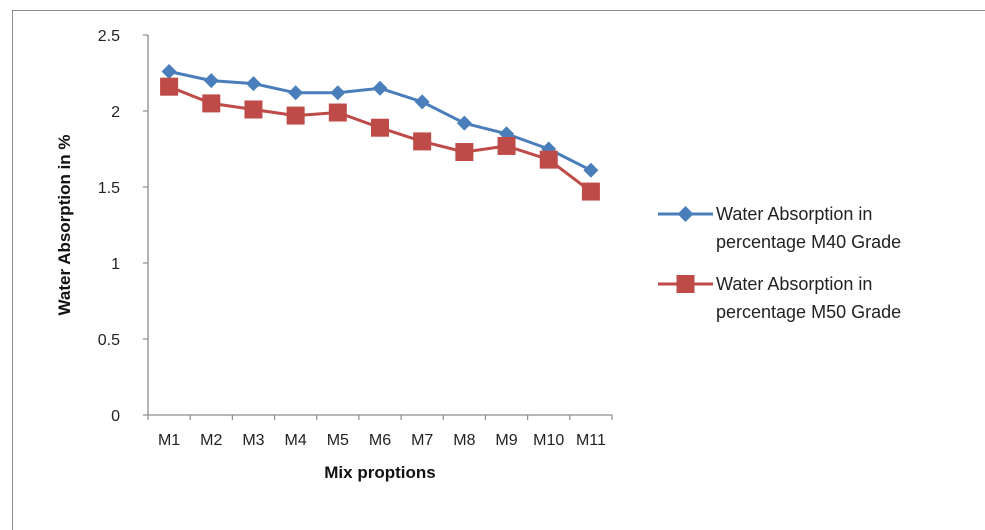 The height and width of the screenshot is (530, 985). I want to click on y-tick-label: 2.5, so click(109, 36).